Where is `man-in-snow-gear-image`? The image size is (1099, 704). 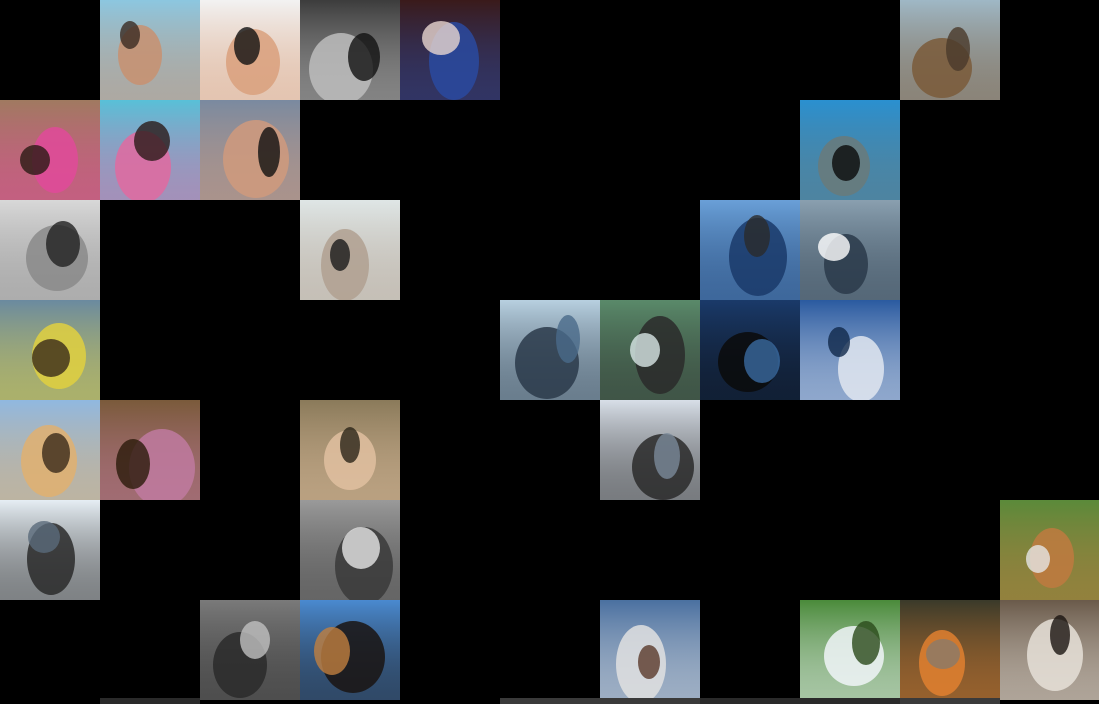 man-in-snow-gear-image is located at coordinates (50, 550).